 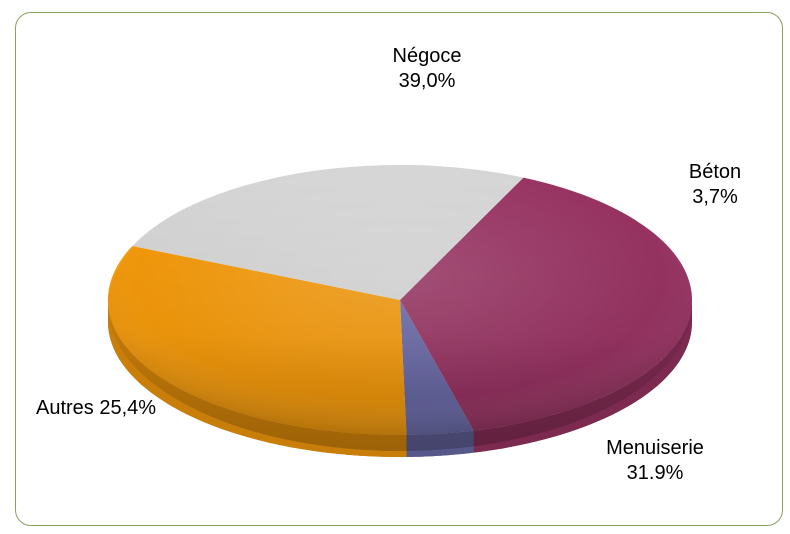 What do you see at coordinates (128, 408) in the screenshot?
I see `slice-label-autres-value: 25,4%` at bounding box center [128, 408].